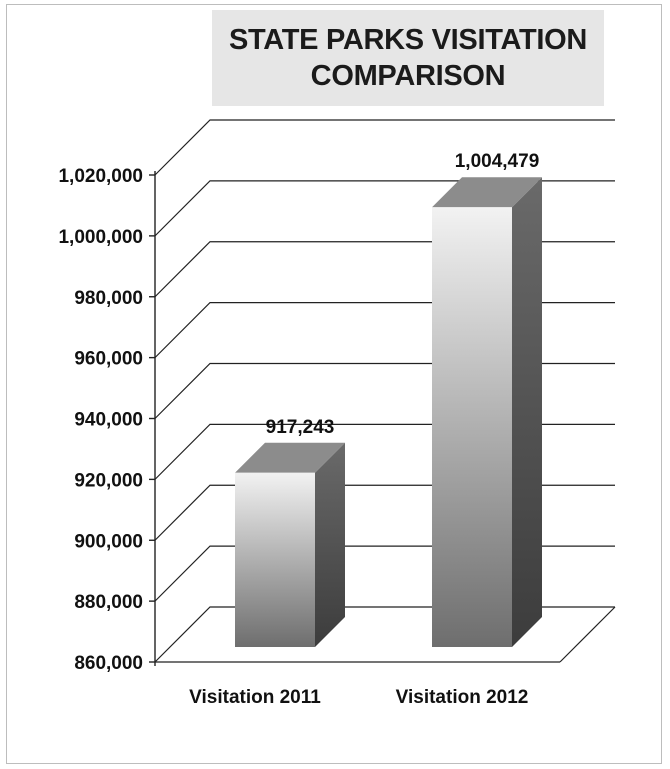 The height and width of the screenshot is (769, 670). I want to click on chart-title-line-2: COMPARISON, so click(408, 76).